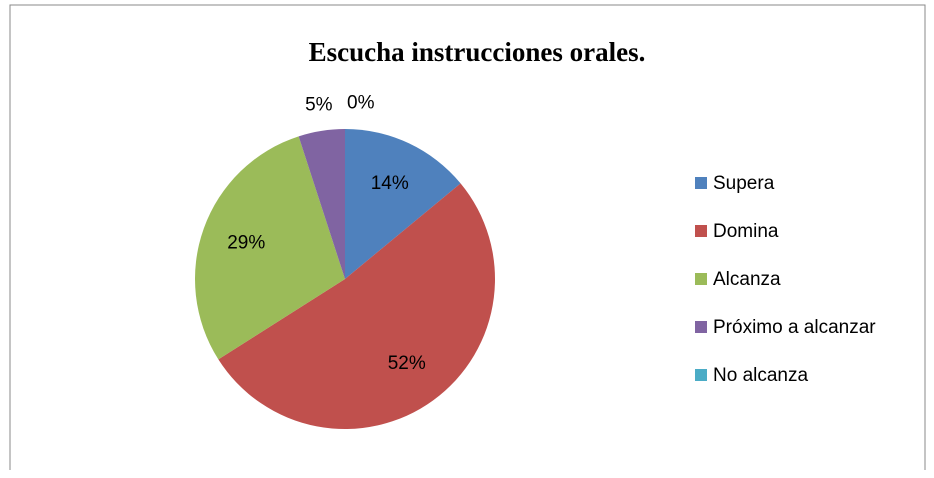 Image resolution: width=934 pixels, height=478 pixels. What do you see at coordinates (746, 231) in the screenshot?
I see `legend-label: Domina` at bounding box center [746, 231].